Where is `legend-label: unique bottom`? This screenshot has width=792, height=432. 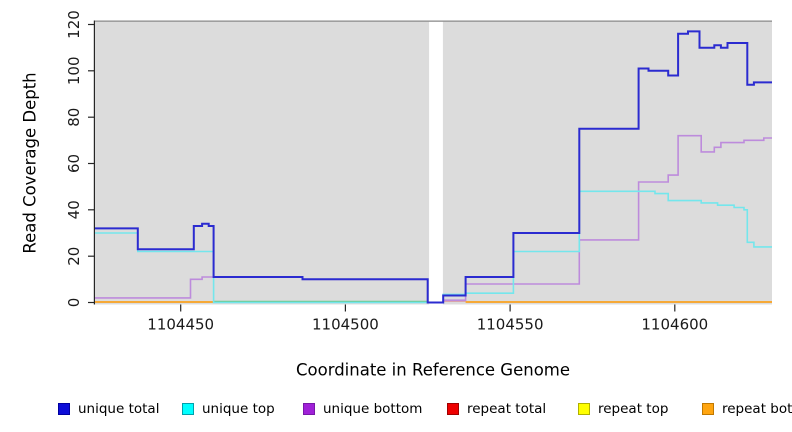
legend-label: unique bottom is located at coordinates (373, 409).